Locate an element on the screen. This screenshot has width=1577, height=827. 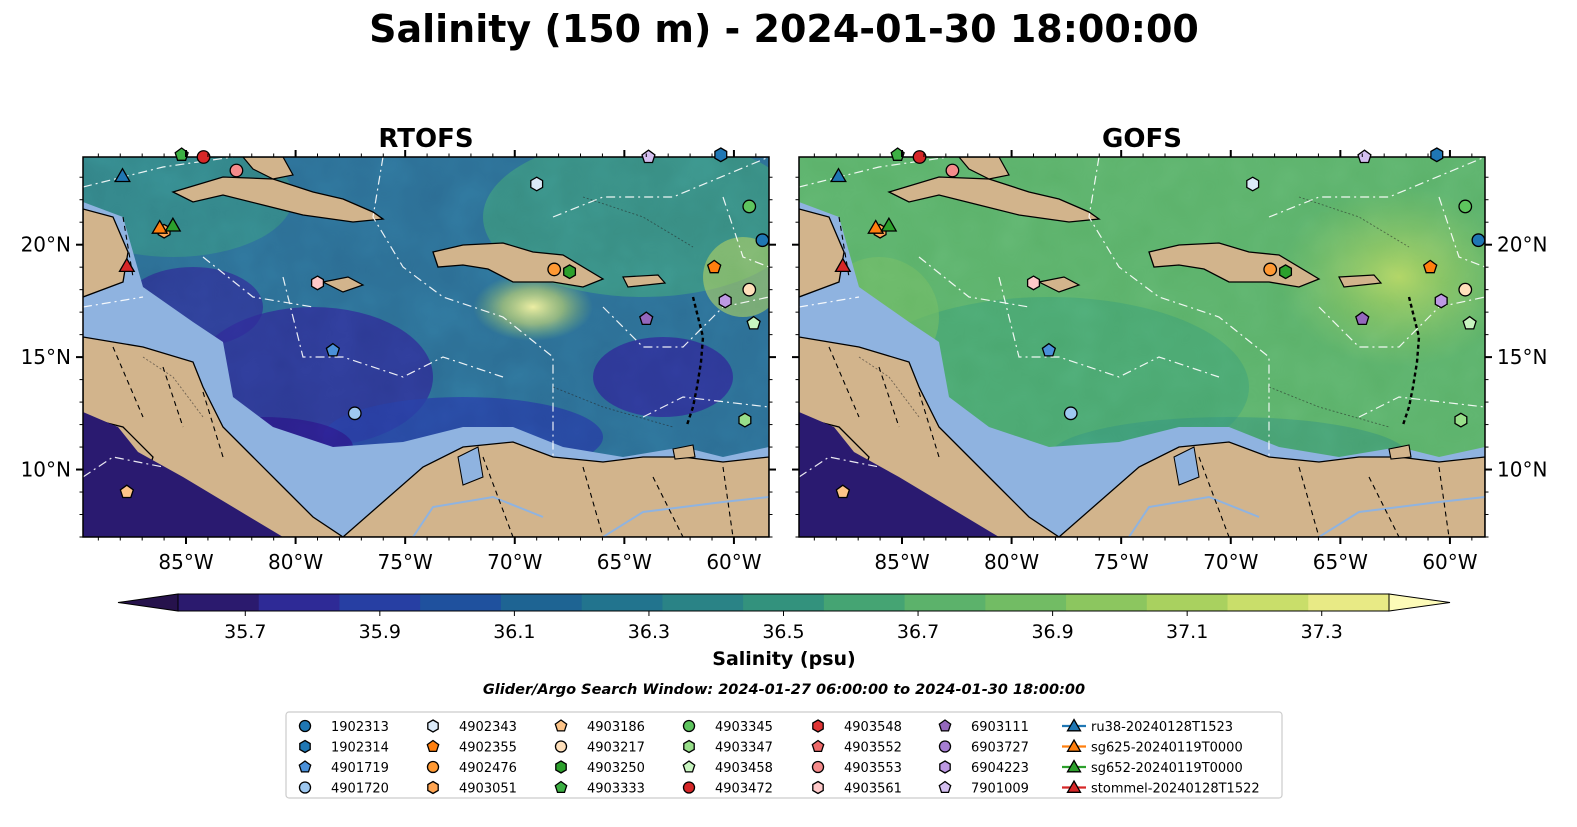
marker-4903250-rtofs is located at coordinates (570, 272).